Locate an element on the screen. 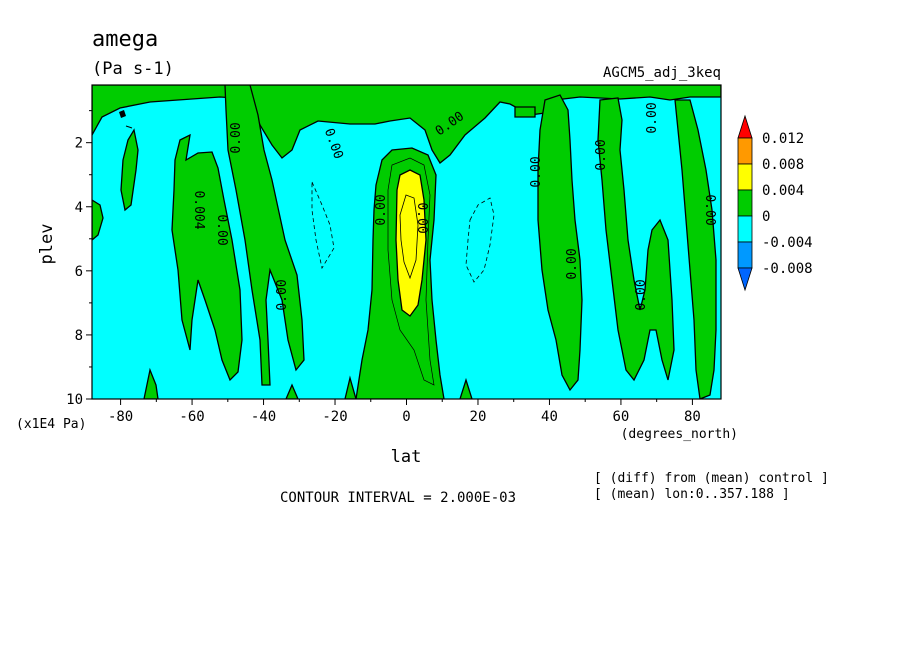 This screenshot has width=904, height=654. x-tick-label: -20 is located at coordinates (334, 417).